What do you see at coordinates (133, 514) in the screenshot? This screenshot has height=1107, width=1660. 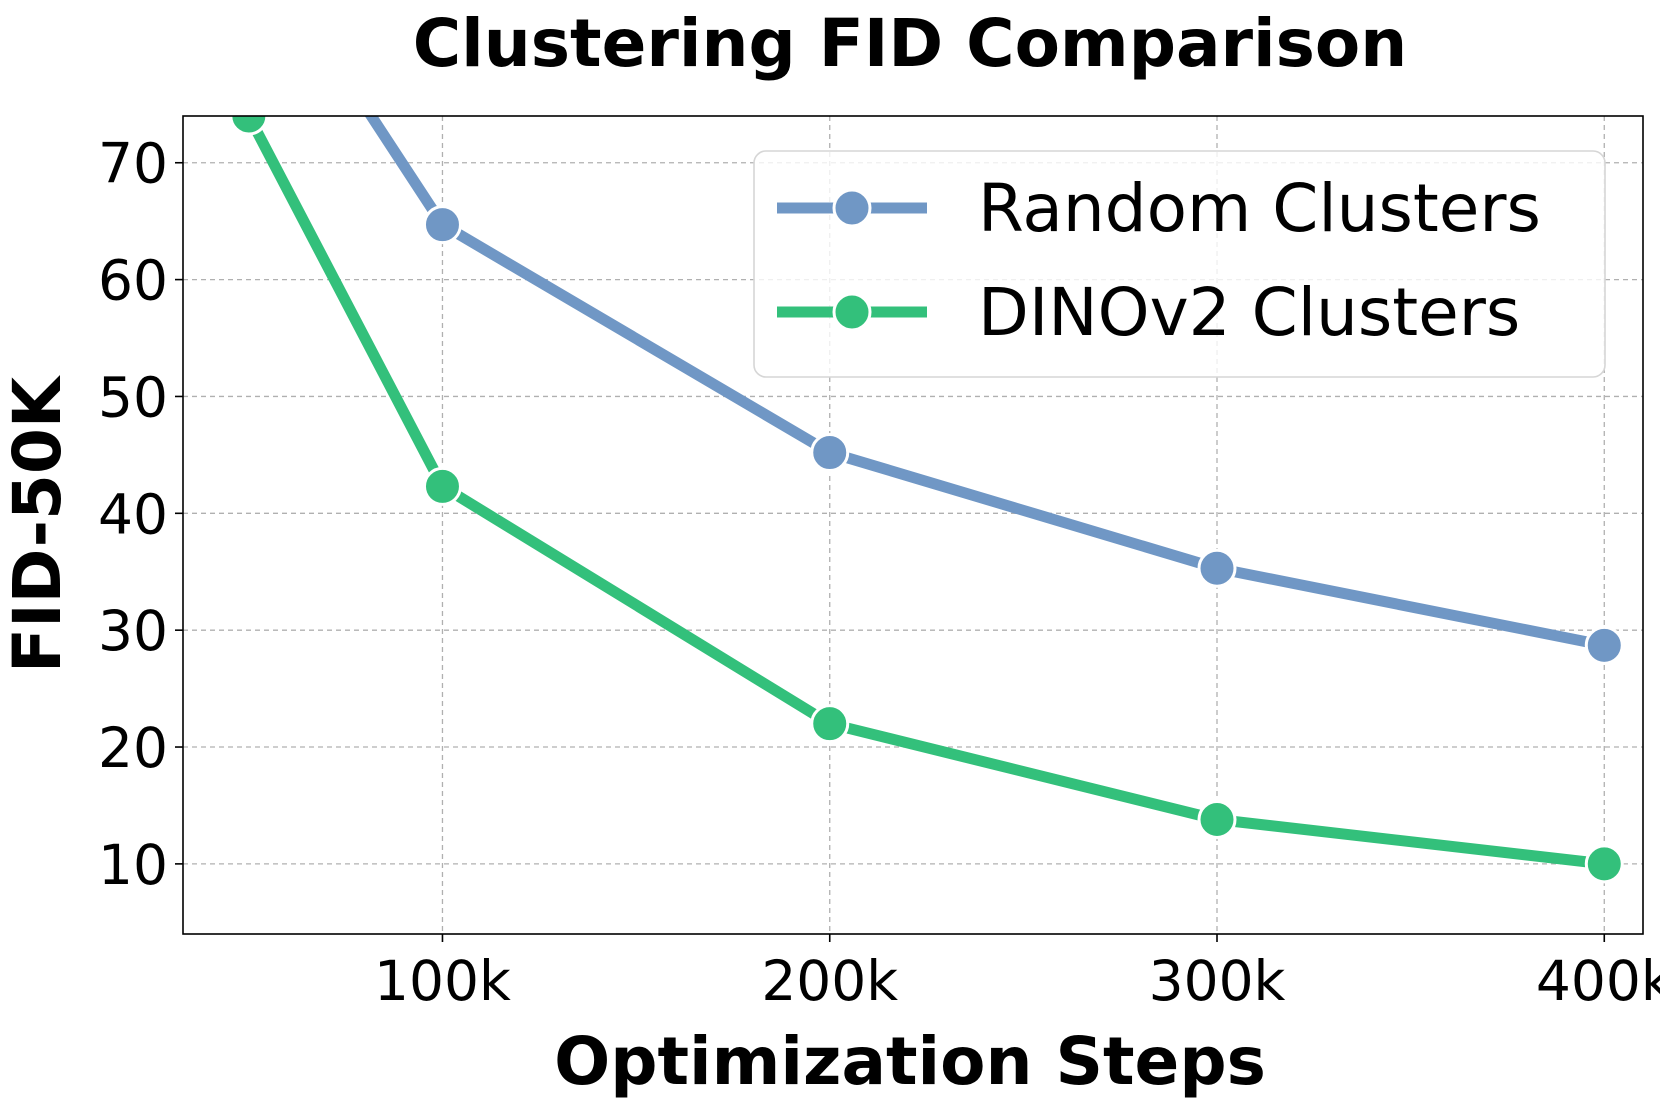 I see `y-tick-label: 40` at bounding box center [133, 514].